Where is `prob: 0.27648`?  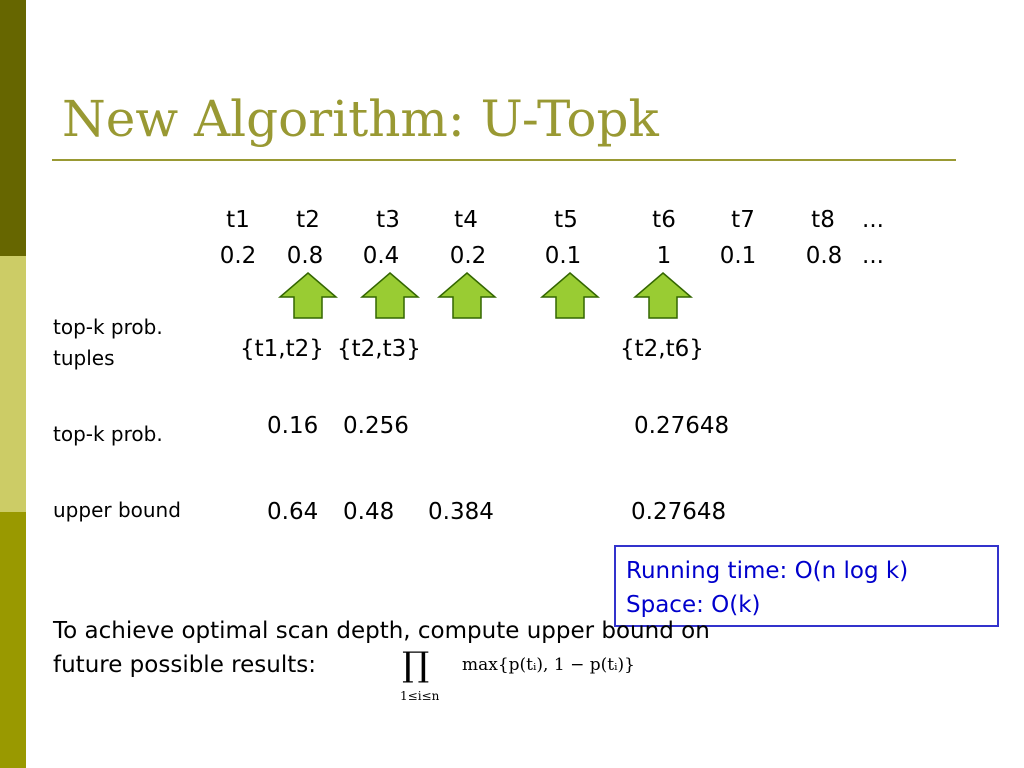 prob: 0.27648 is located at coordinates (681, 426).